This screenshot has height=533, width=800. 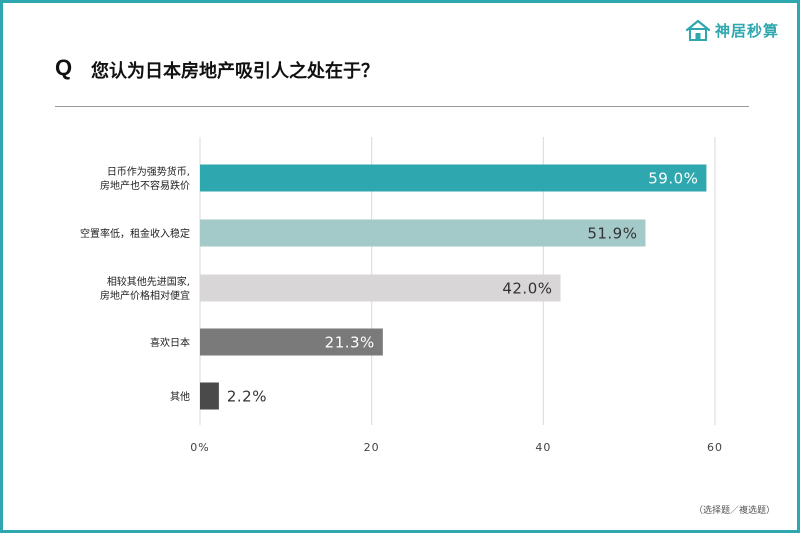 I want to click on title-divider, so click(x=402, y=106).